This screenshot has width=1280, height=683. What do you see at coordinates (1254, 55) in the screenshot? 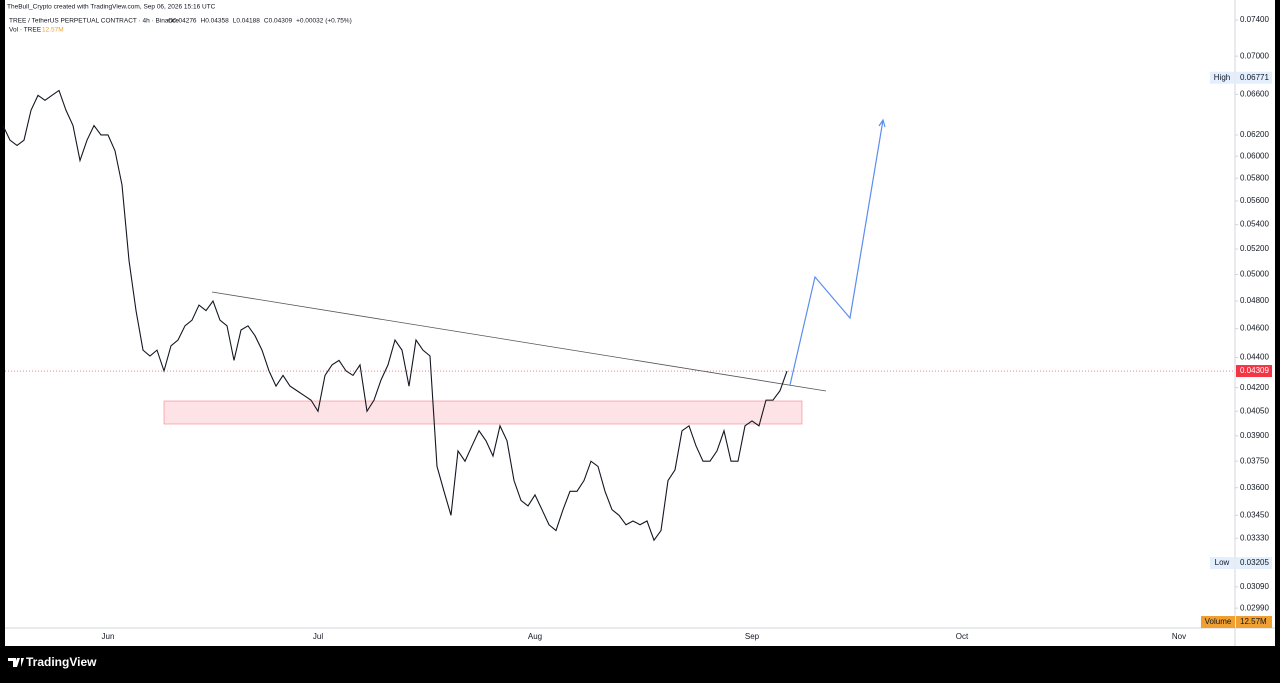
I see `y-tick-label: 0.07000` at bounding box center [1254, 55].